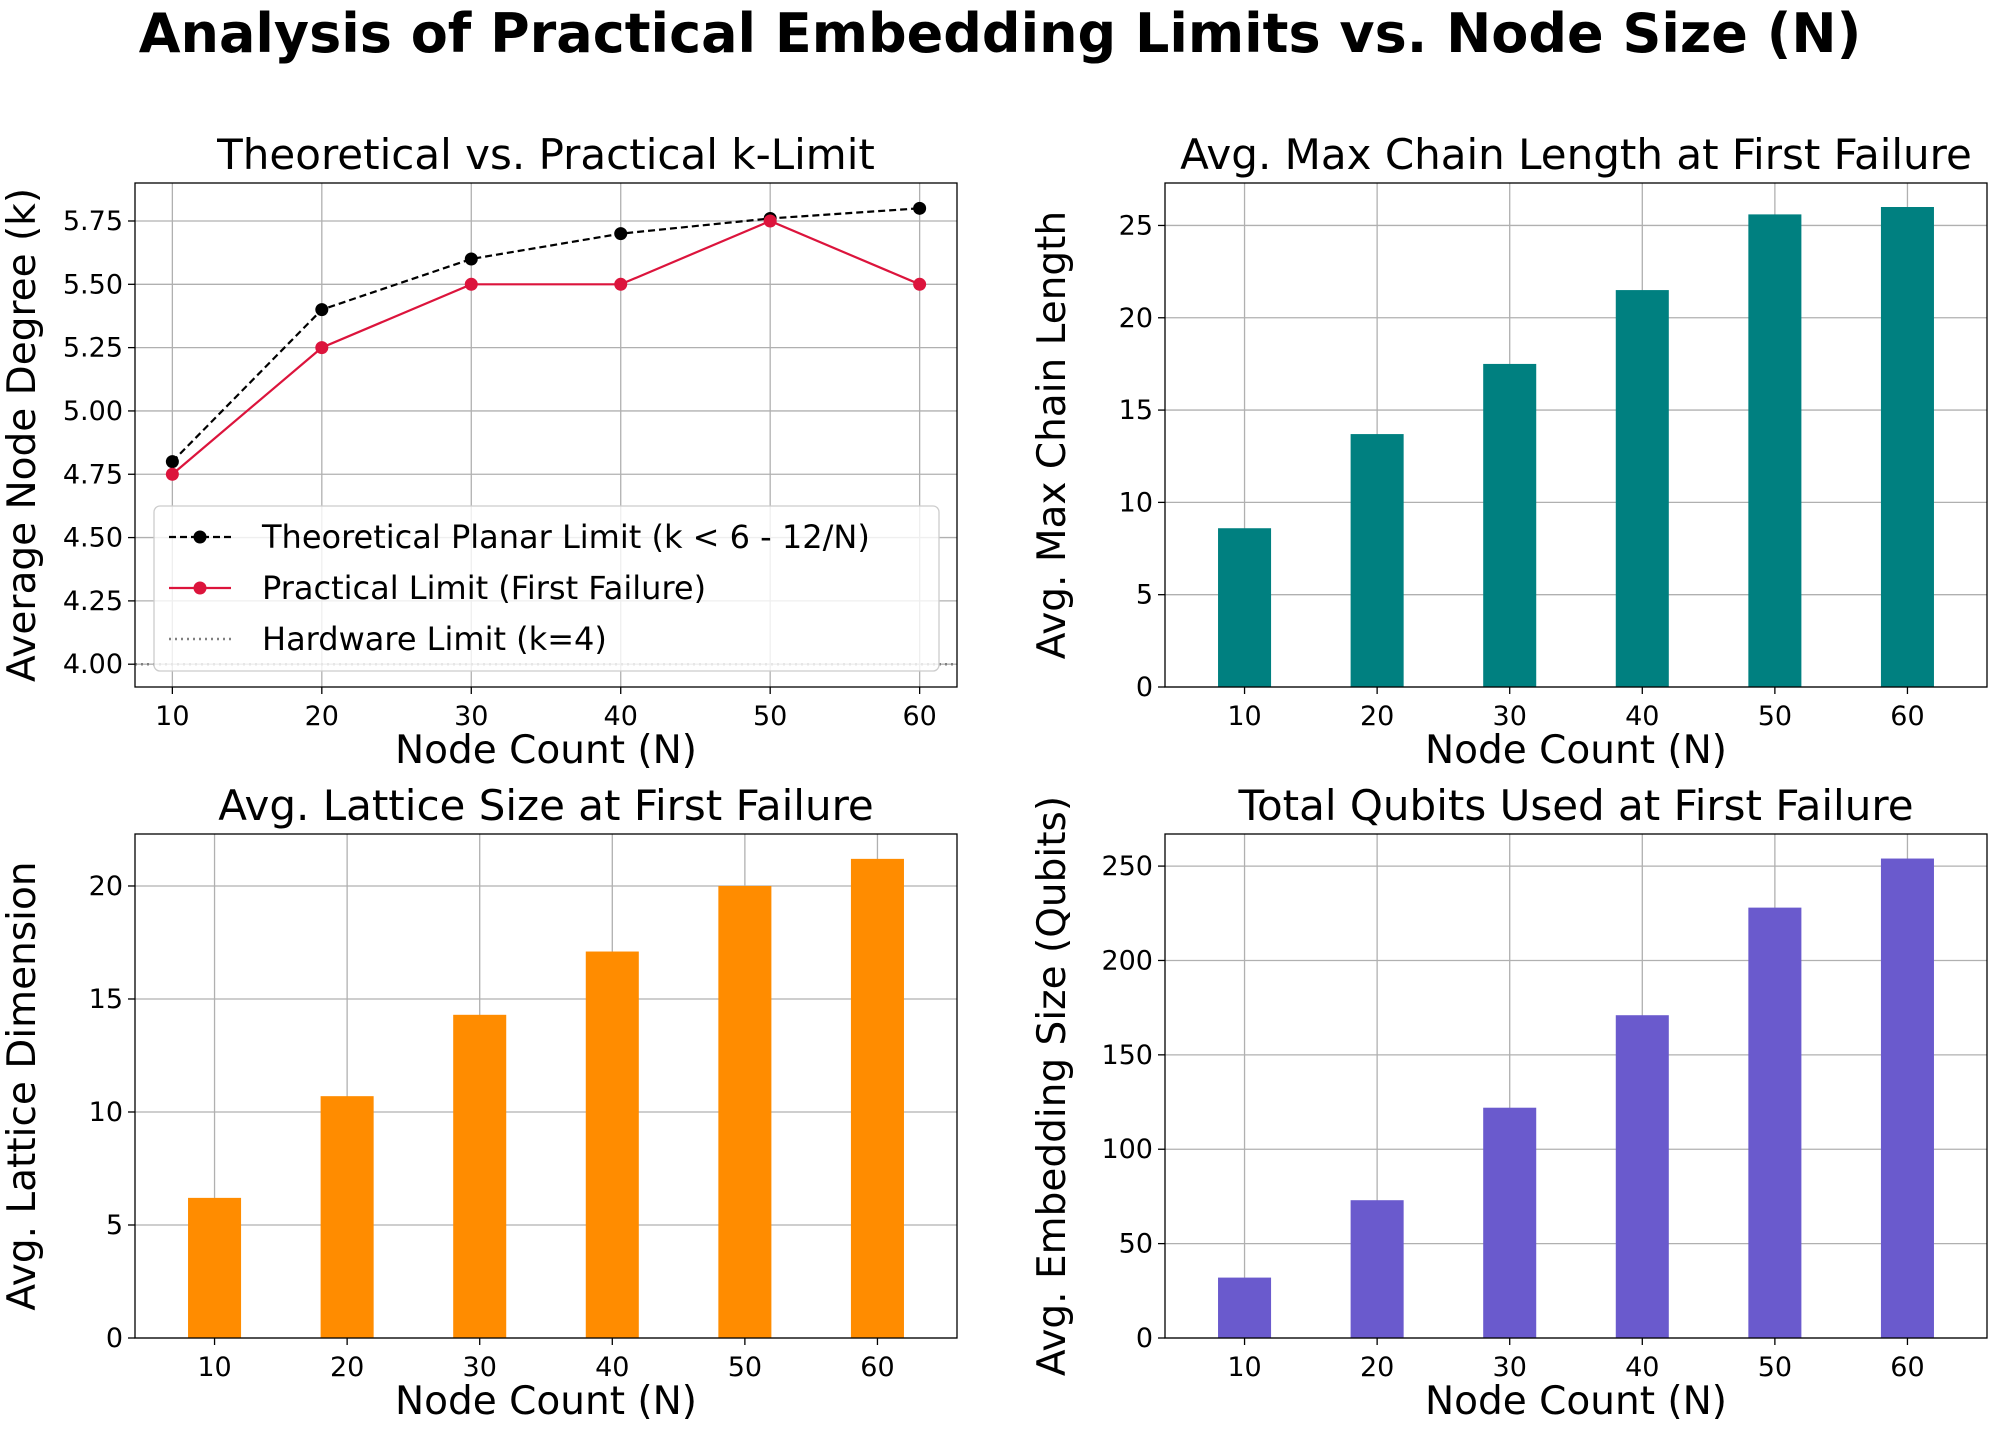 The image size is (2000, 1430). I want to click on y-tick-label: 5.75, so click(93, 221).